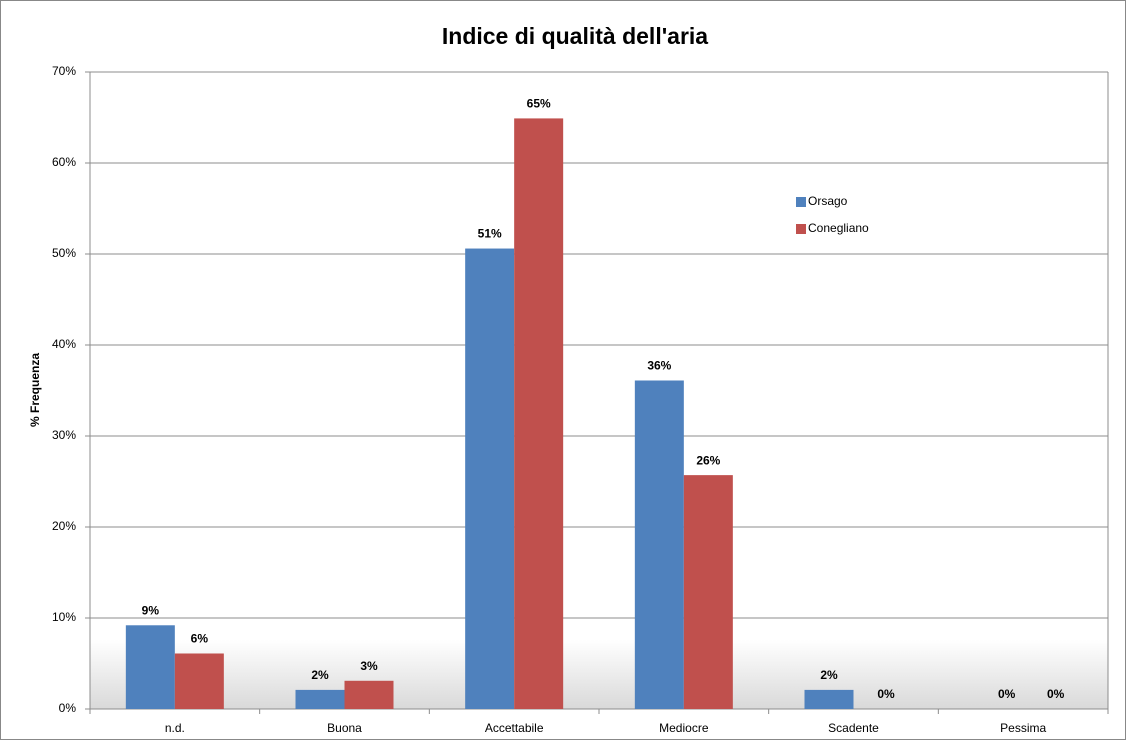 The image size is (1126, 745). I want to click on x-tick-label: Mediocre, so click(684, 728).